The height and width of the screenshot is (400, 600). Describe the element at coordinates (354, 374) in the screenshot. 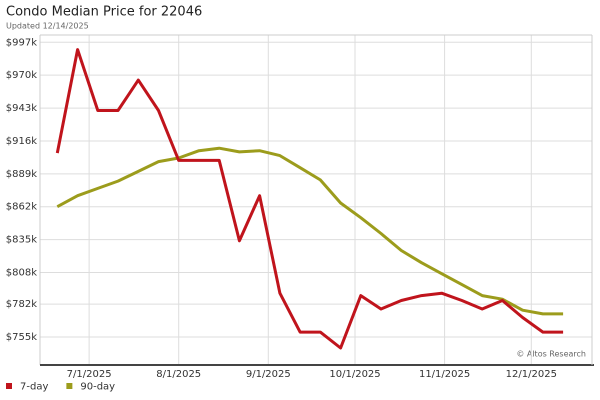

I see `x-tick-label: 10/1/2025` at that location.